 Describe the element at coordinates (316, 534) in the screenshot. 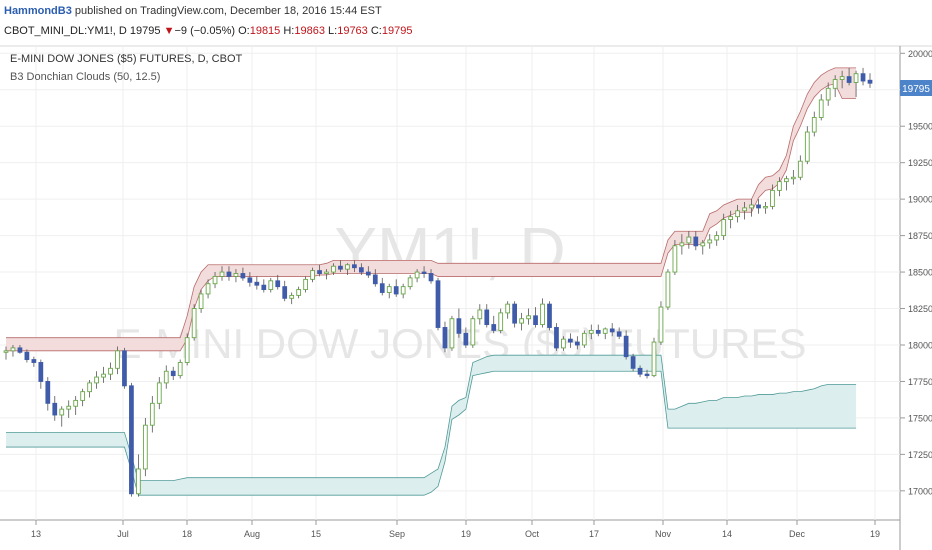

I see `x-tick-label: 15` at that location.